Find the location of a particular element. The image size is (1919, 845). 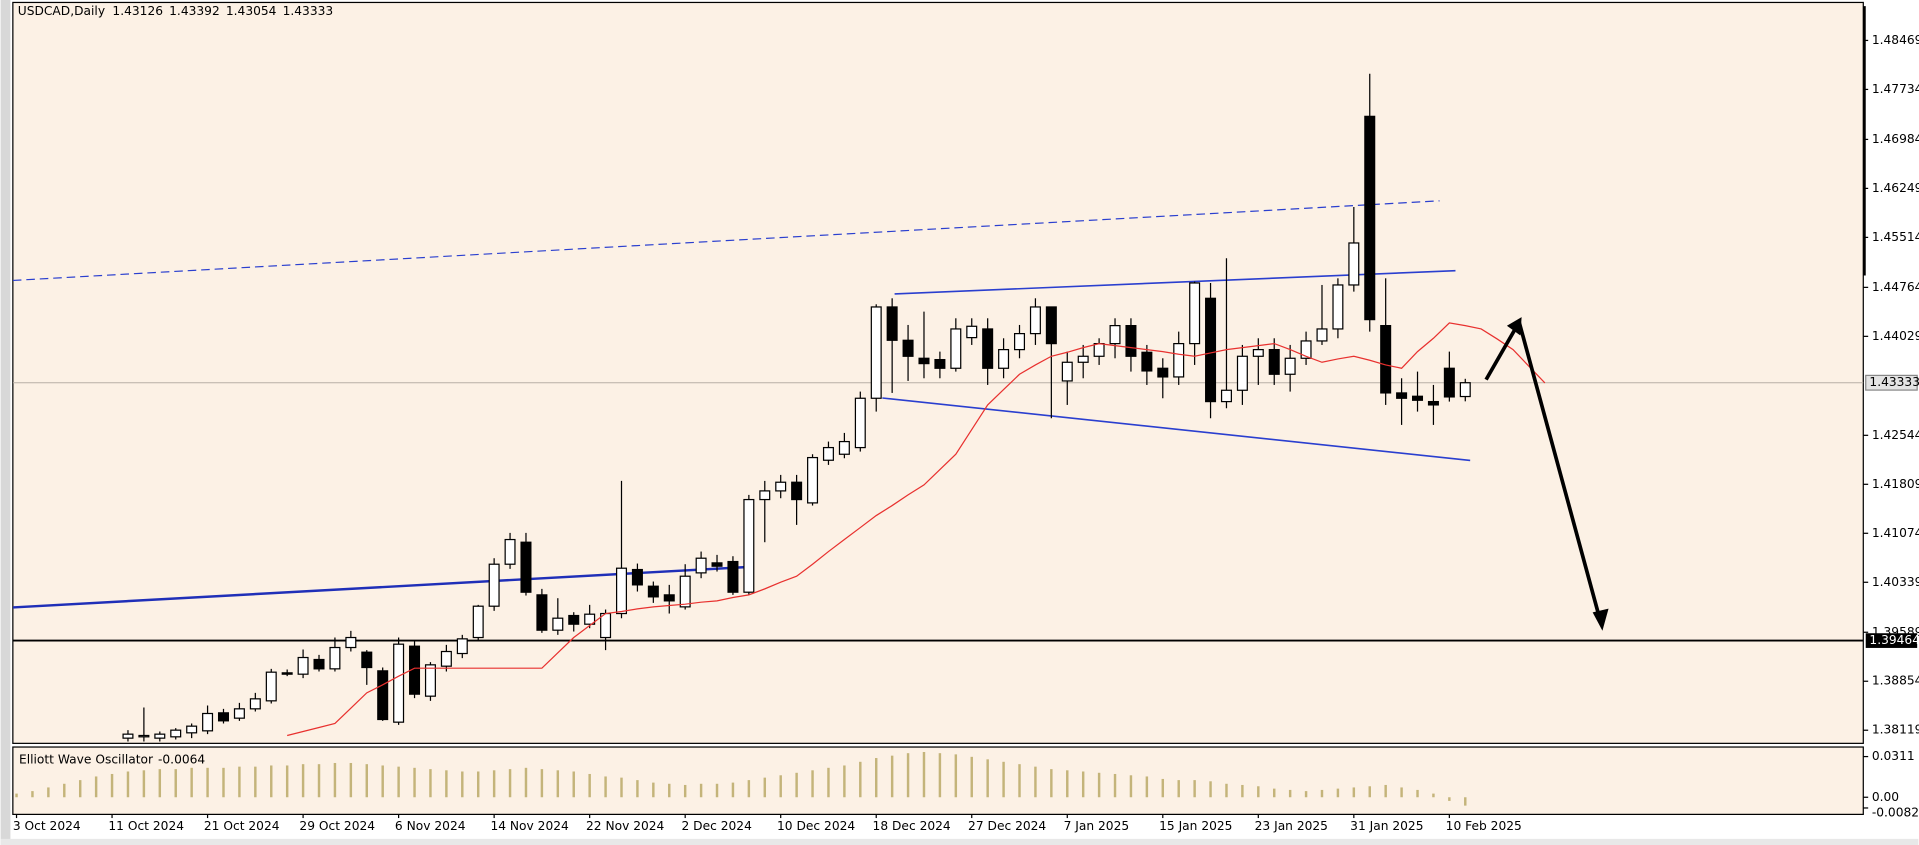

x-tick-label: 7 Jan 2025 is located at coordinates (1097, 826).